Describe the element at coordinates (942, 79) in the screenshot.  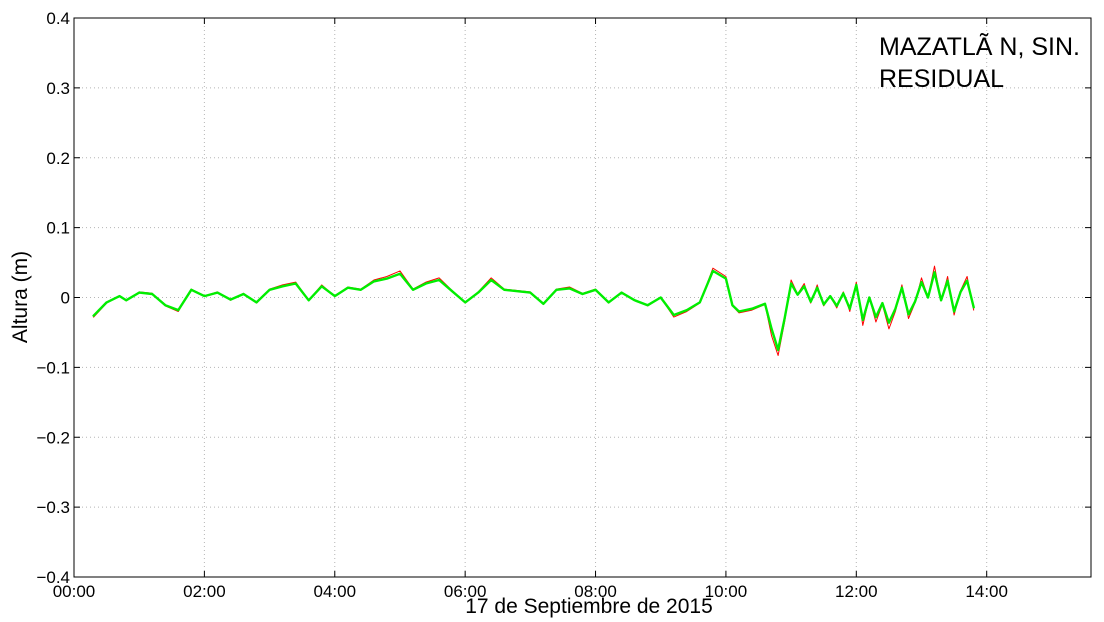
I see `annotation-line-2: RESIDUAL` at that location.